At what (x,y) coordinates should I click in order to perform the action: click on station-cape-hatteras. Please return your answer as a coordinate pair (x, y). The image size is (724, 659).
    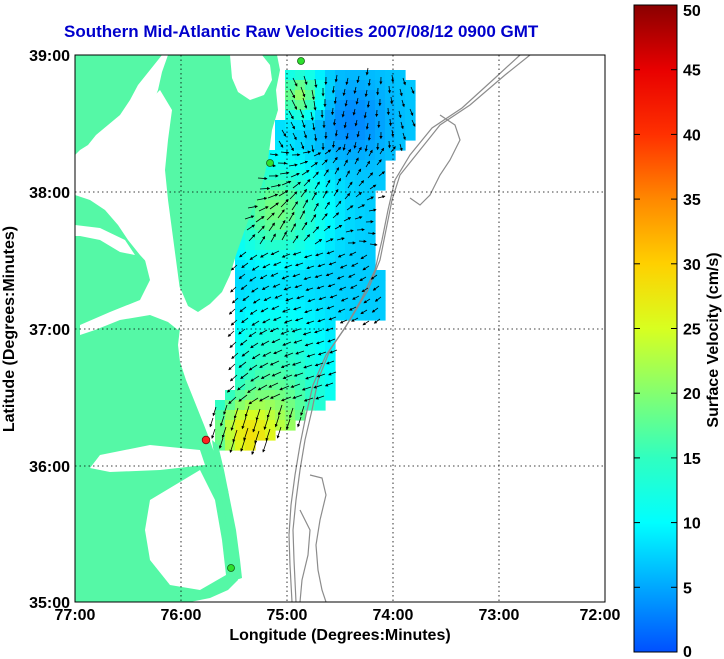
    Looking at the image, I should click on (231, 568).